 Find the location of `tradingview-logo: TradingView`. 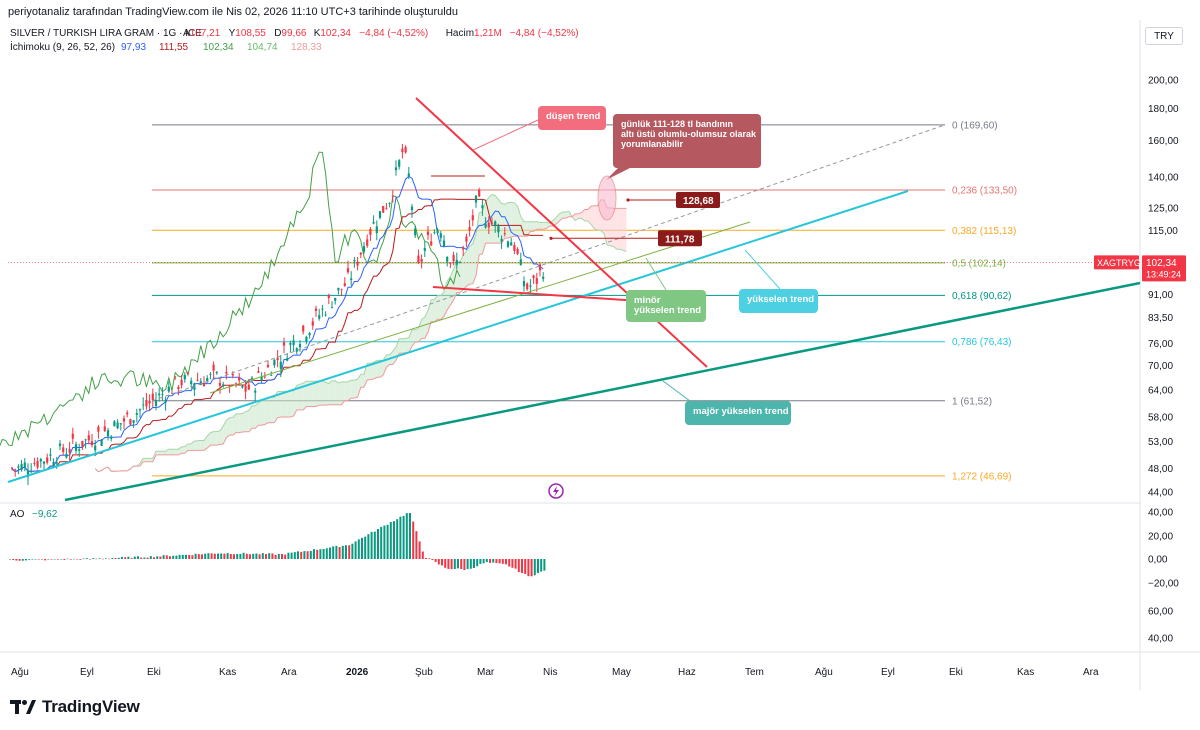

tradingview-logo: TradingView is located at coordinates (75, 707).